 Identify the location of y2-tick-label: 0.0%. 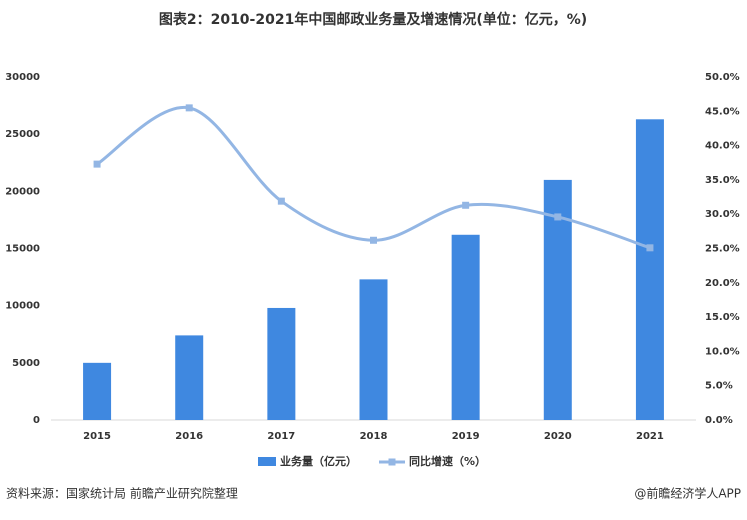
(719, 420).